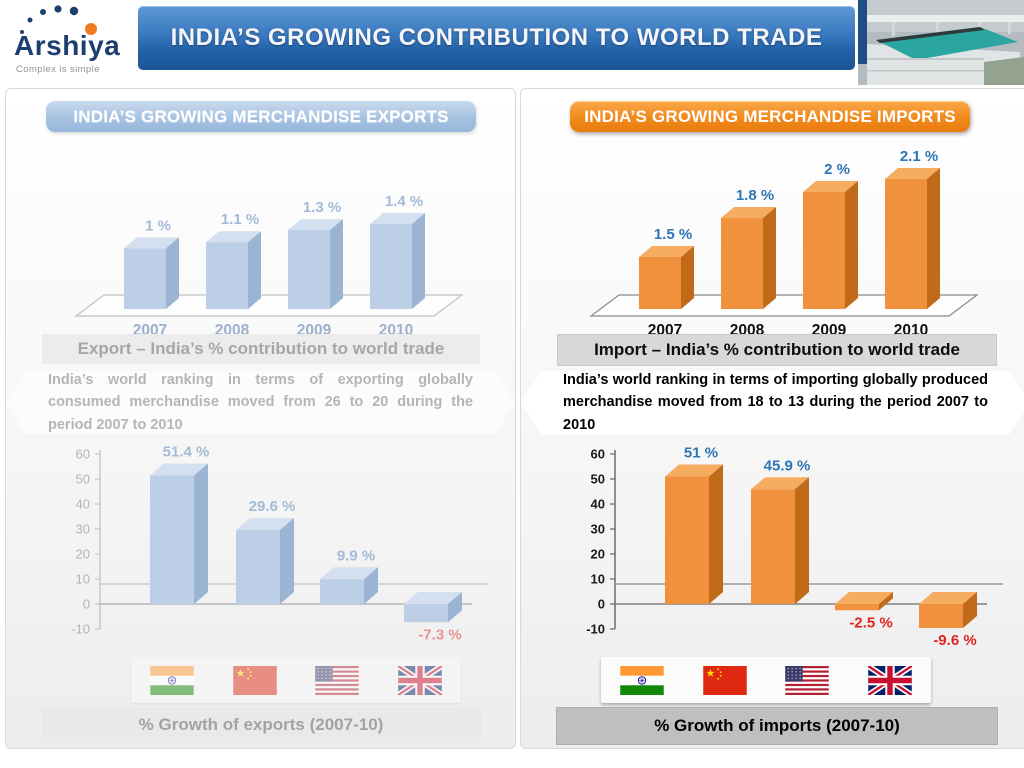  I want to click on svg-text: 29.6 %, so click(272, 506).